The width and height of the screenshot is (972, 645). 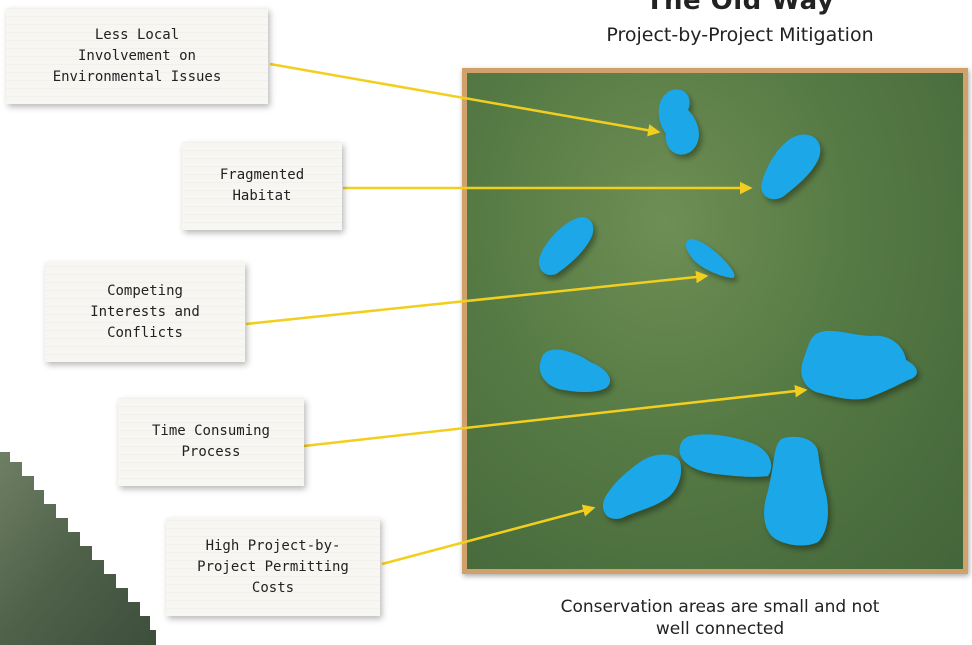 What do you see at coordinates (488, 535) in the screenshot?
I see `arrow-costs` at bounding box center [488, 535].